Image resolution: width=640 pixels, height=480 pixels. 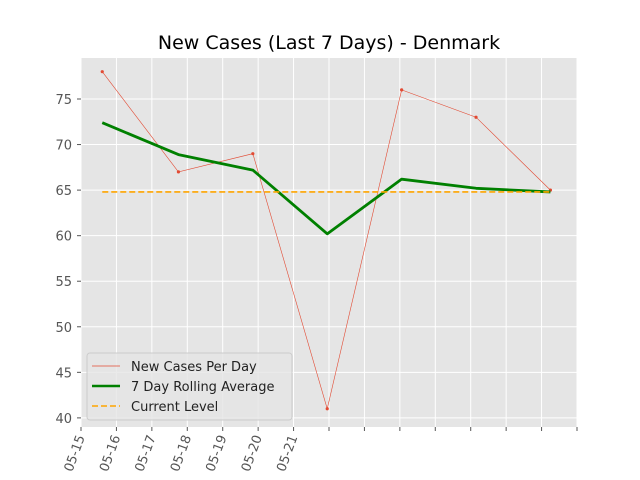 What do you see at coordinates (63, 373) in the screenshot?
I see `y-tick-label: 45` at bounding box center [63, 373].